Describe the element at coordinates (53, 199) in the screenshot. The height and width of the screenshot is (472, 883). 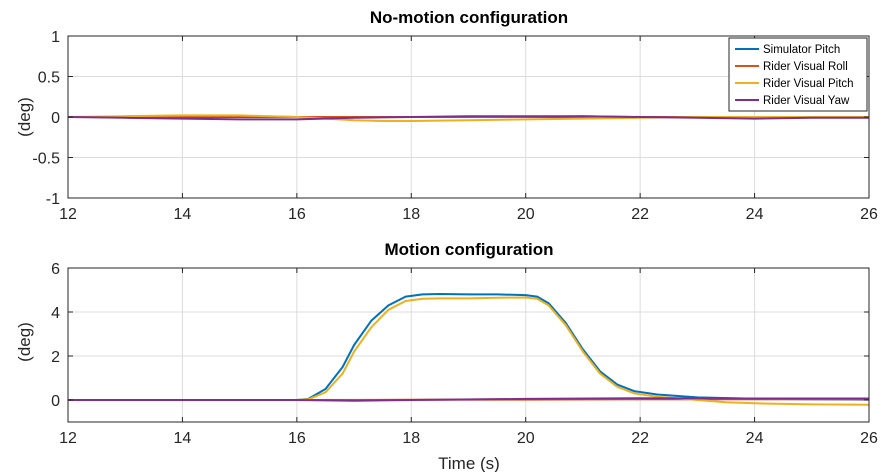
I see `y-tick-label: -1` at that location.